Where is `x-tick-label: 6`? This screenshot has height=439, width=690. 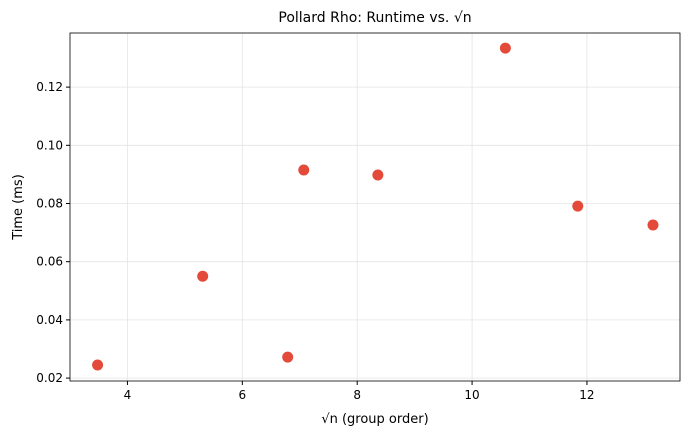
x-tick-label: 6 is located at coordinates (242, 395).